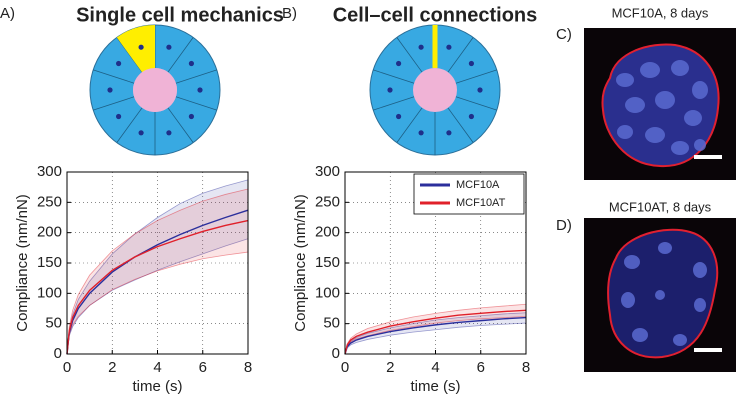  Describe the element at coordinates (660, 206) in the screenshot. I see `image-title: MCF10AT, 8 days` at that location.